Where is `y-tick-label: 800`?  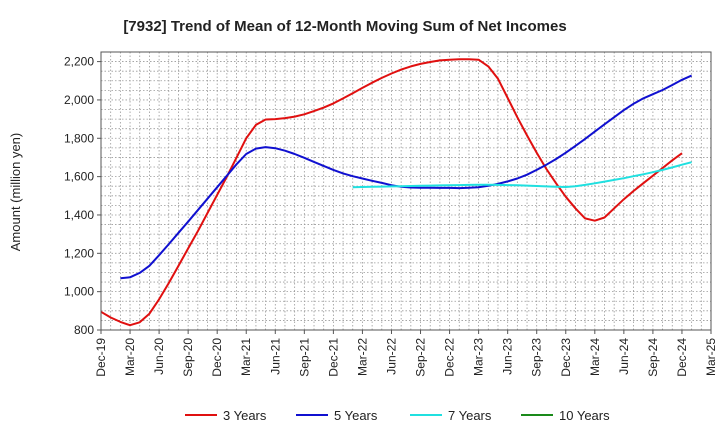
y-tick-label: 800 is located at coordinates (84, 330).